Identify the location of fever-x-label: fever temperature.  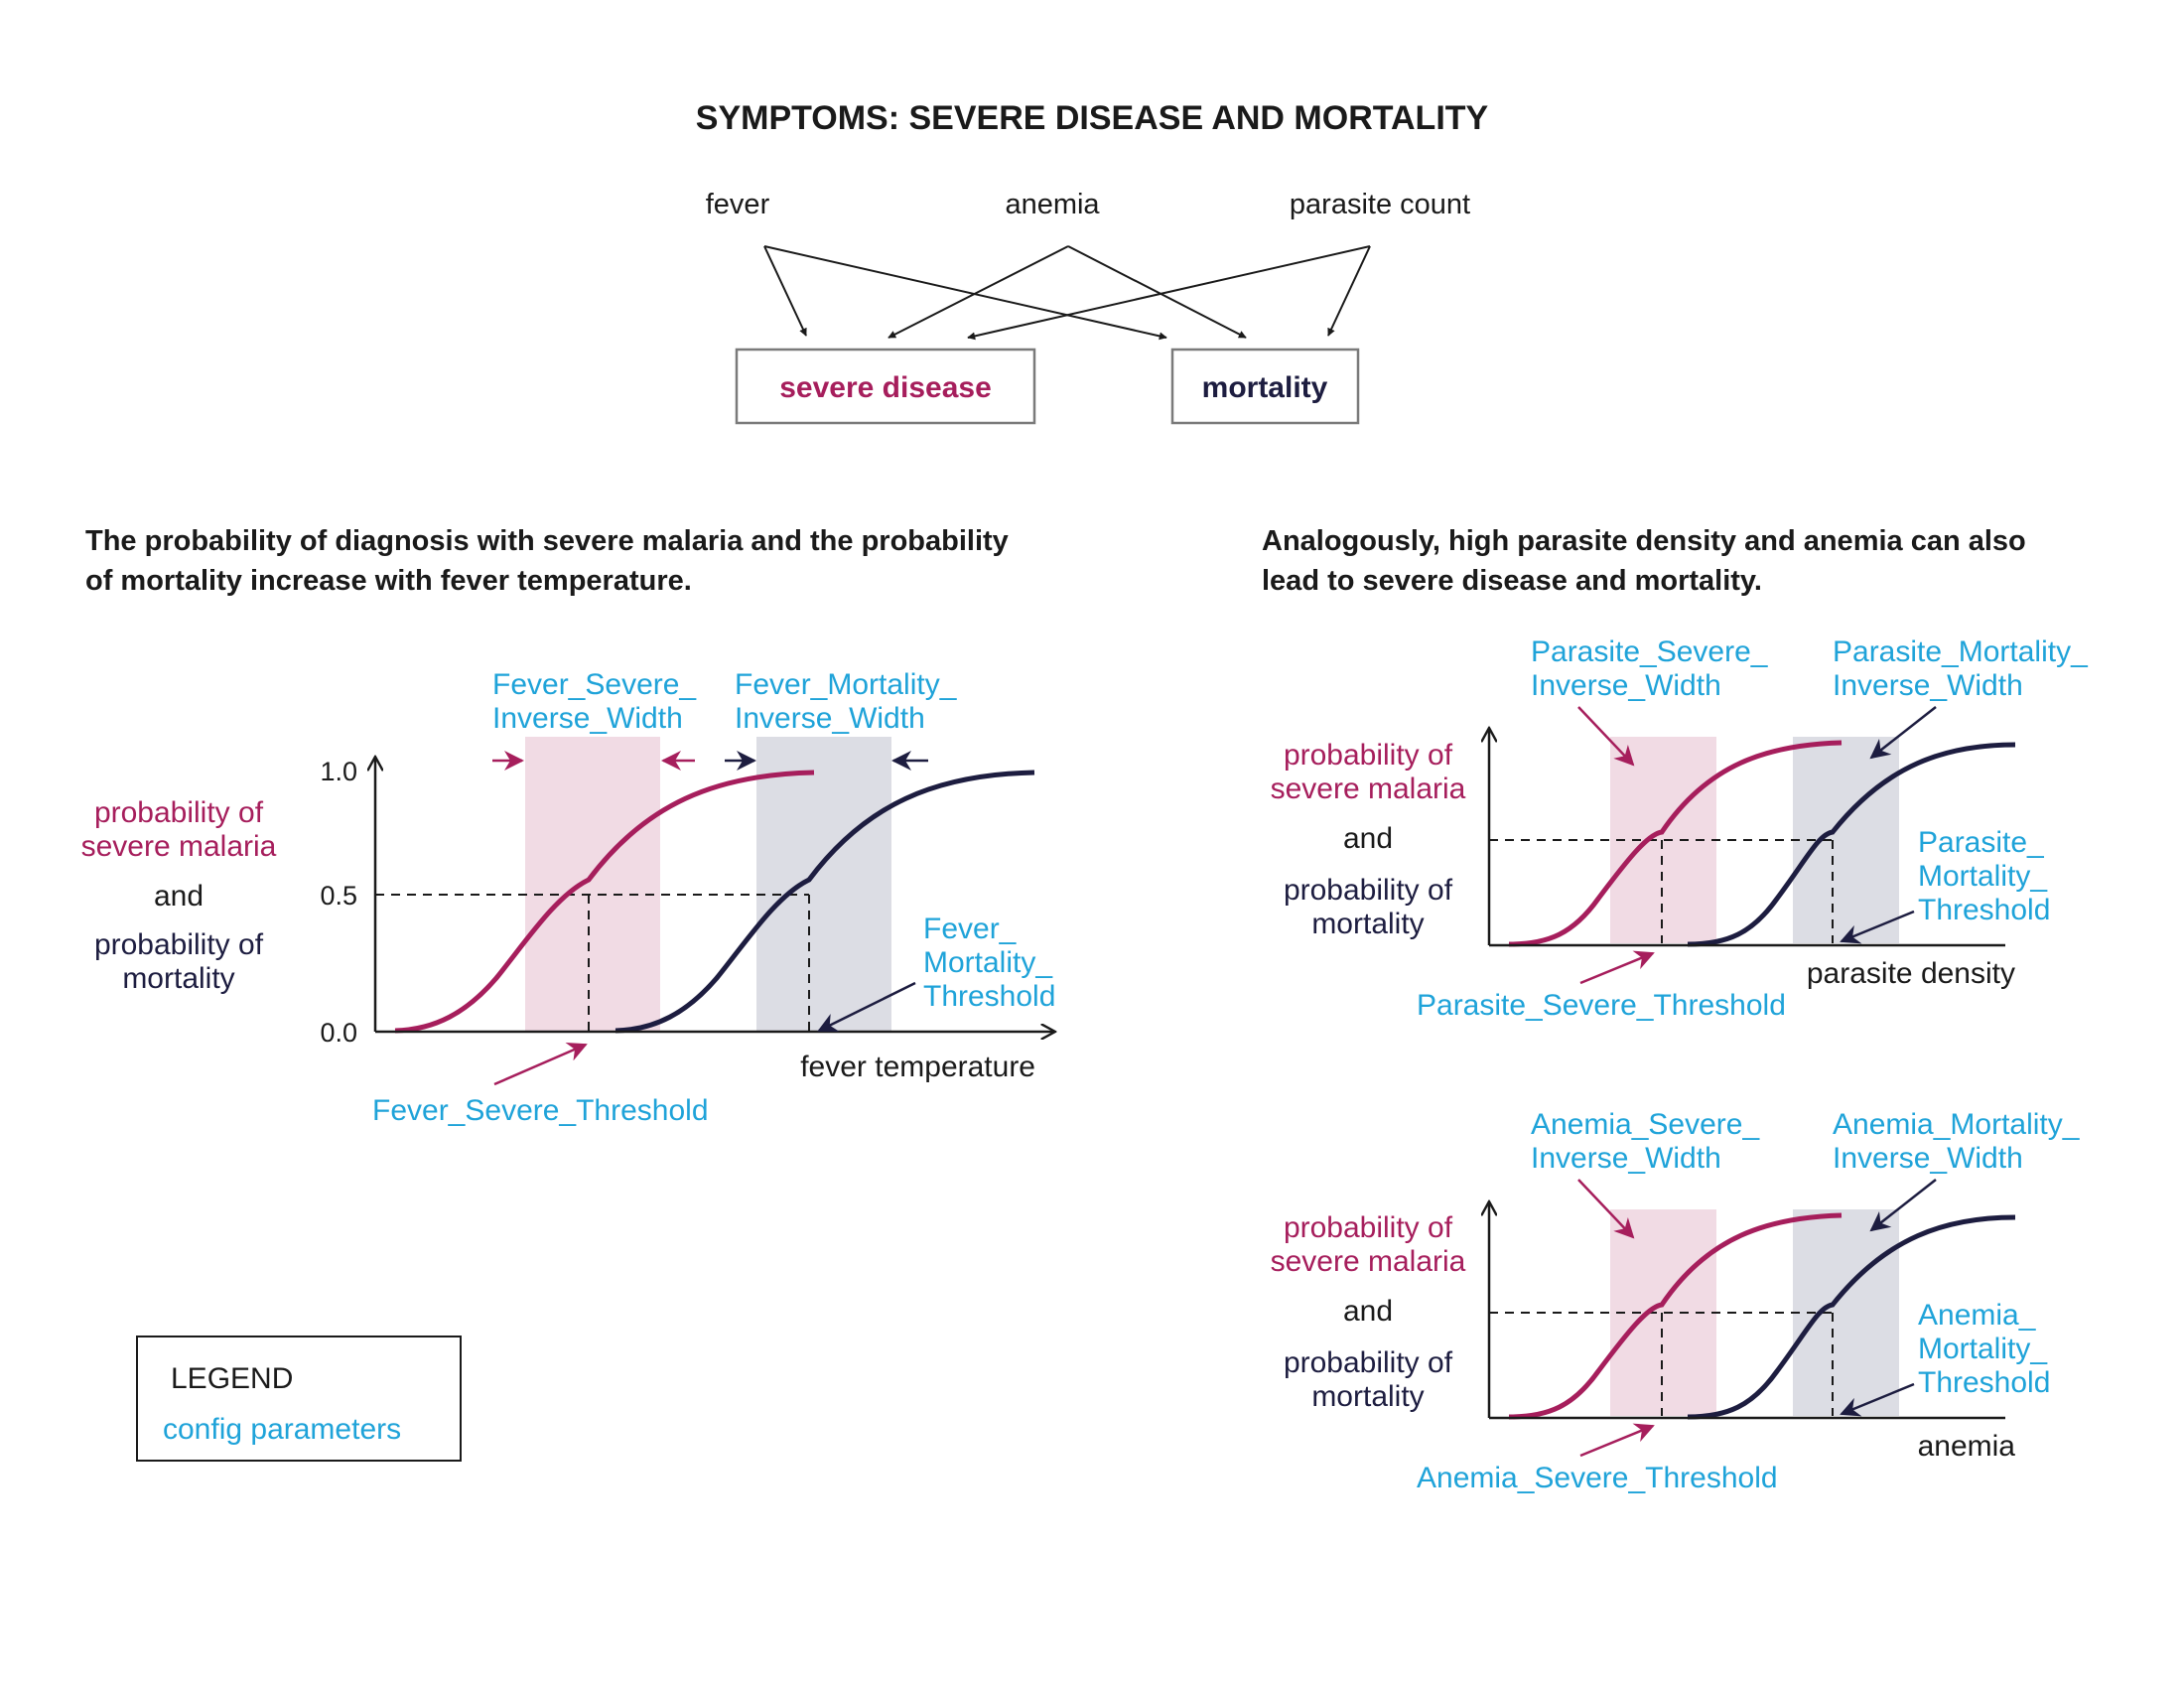
(917, 1067).